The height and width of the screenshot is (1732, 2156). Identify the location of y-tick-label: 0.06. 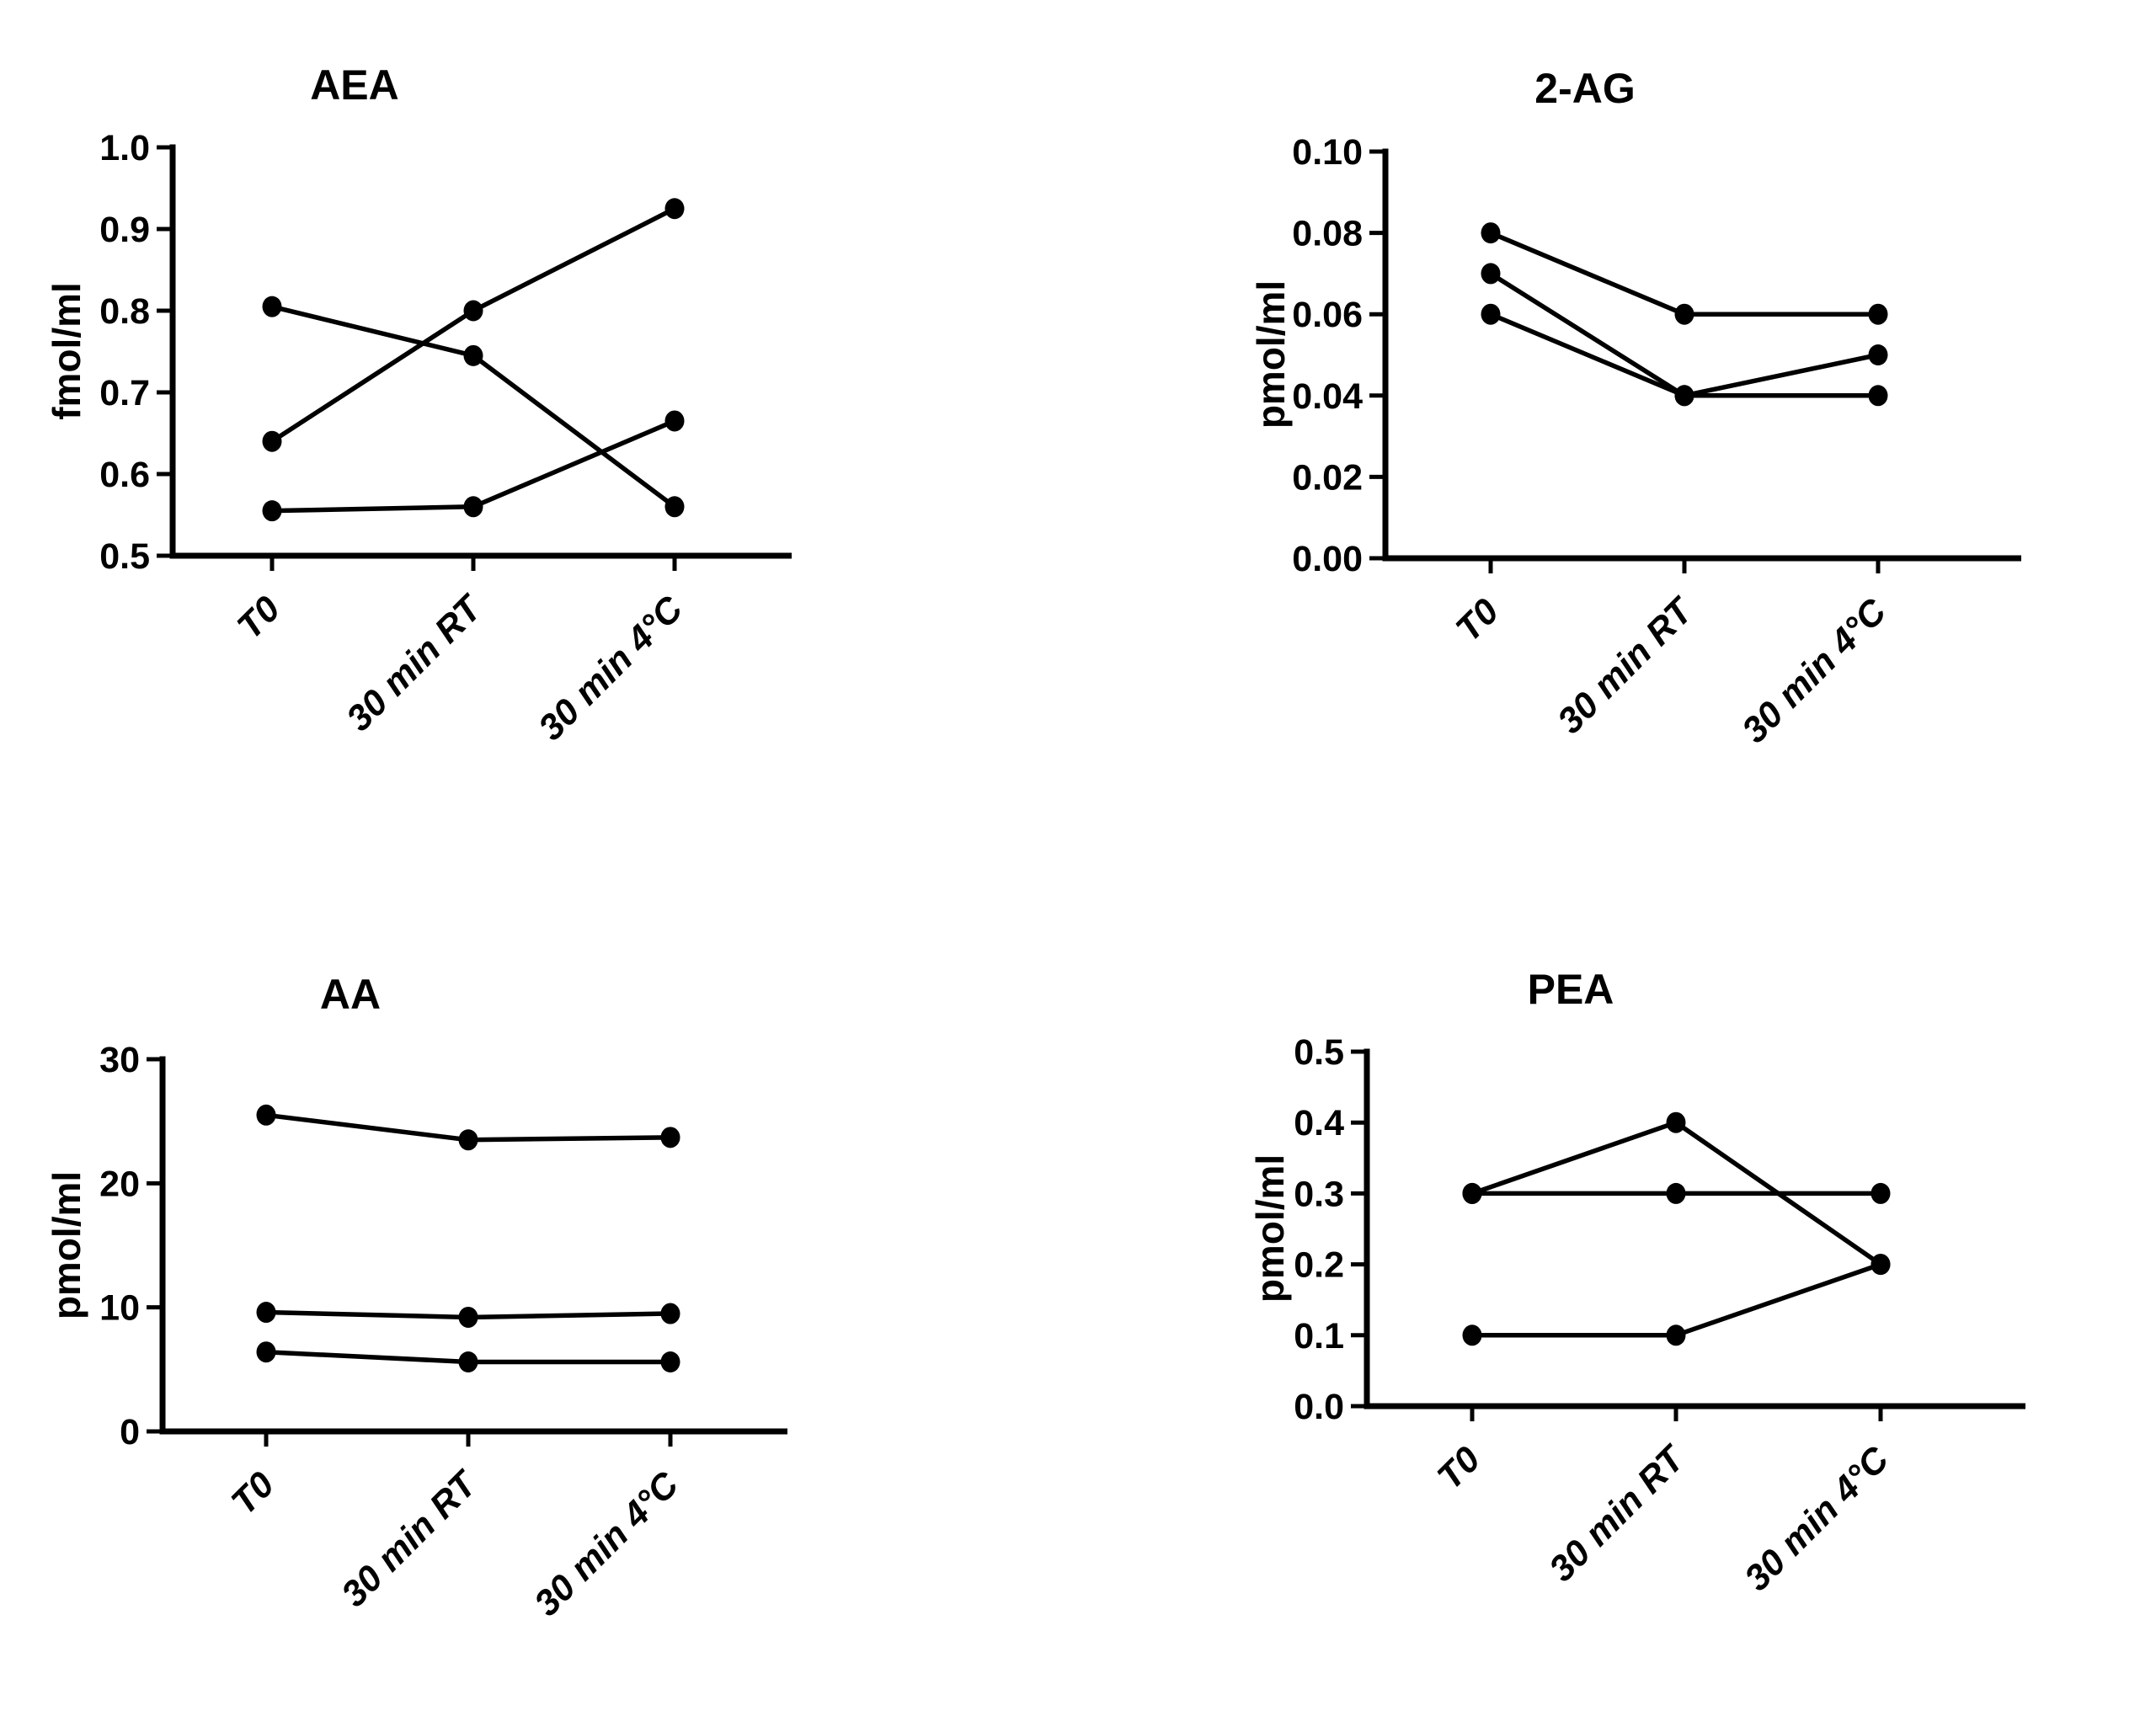
(1327, 315).